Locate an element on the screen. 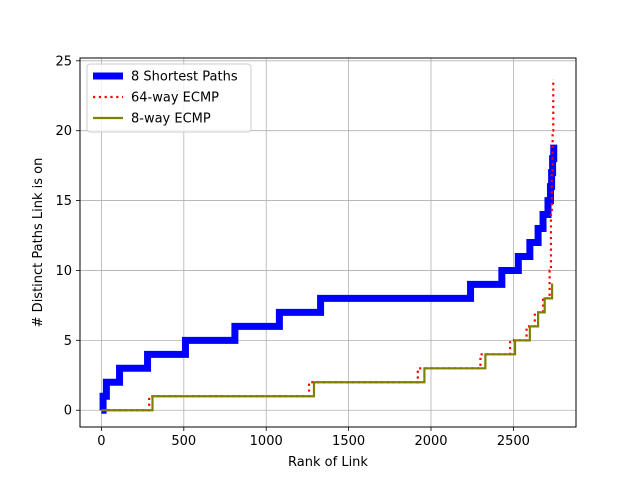 Image resolution: width=640 pixels, height=480 pixels. legend-box is located at coordinates (169, 98).